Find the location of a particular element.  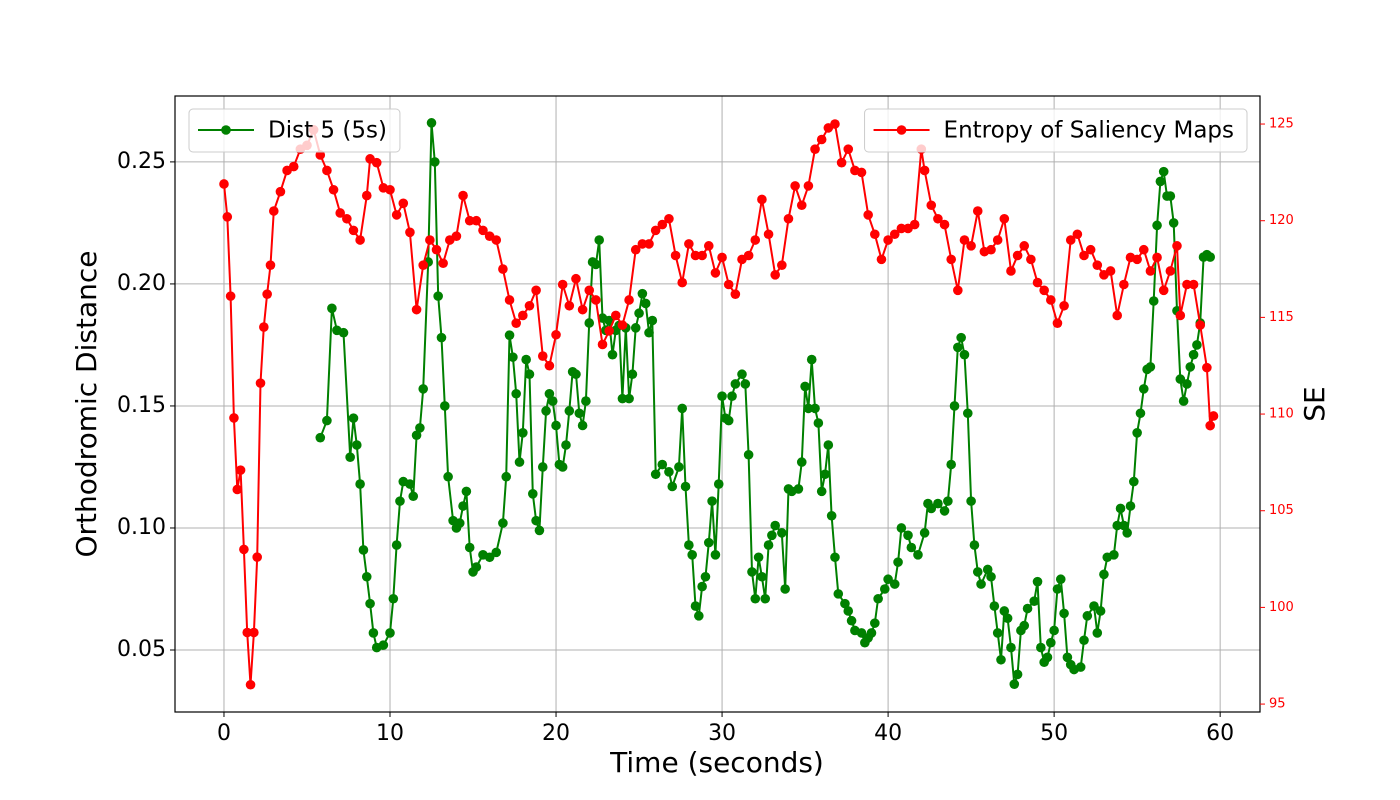

legend-marker is located at coordinates (226, 130).